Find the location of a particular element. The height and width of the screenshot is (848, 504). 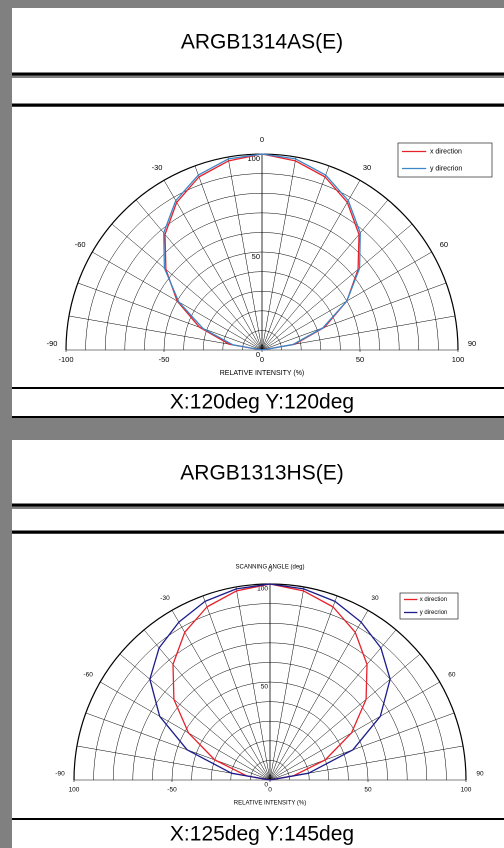

top-axis-title: SCANNING ANGLE (deg) is located at coordinates (269, 568).